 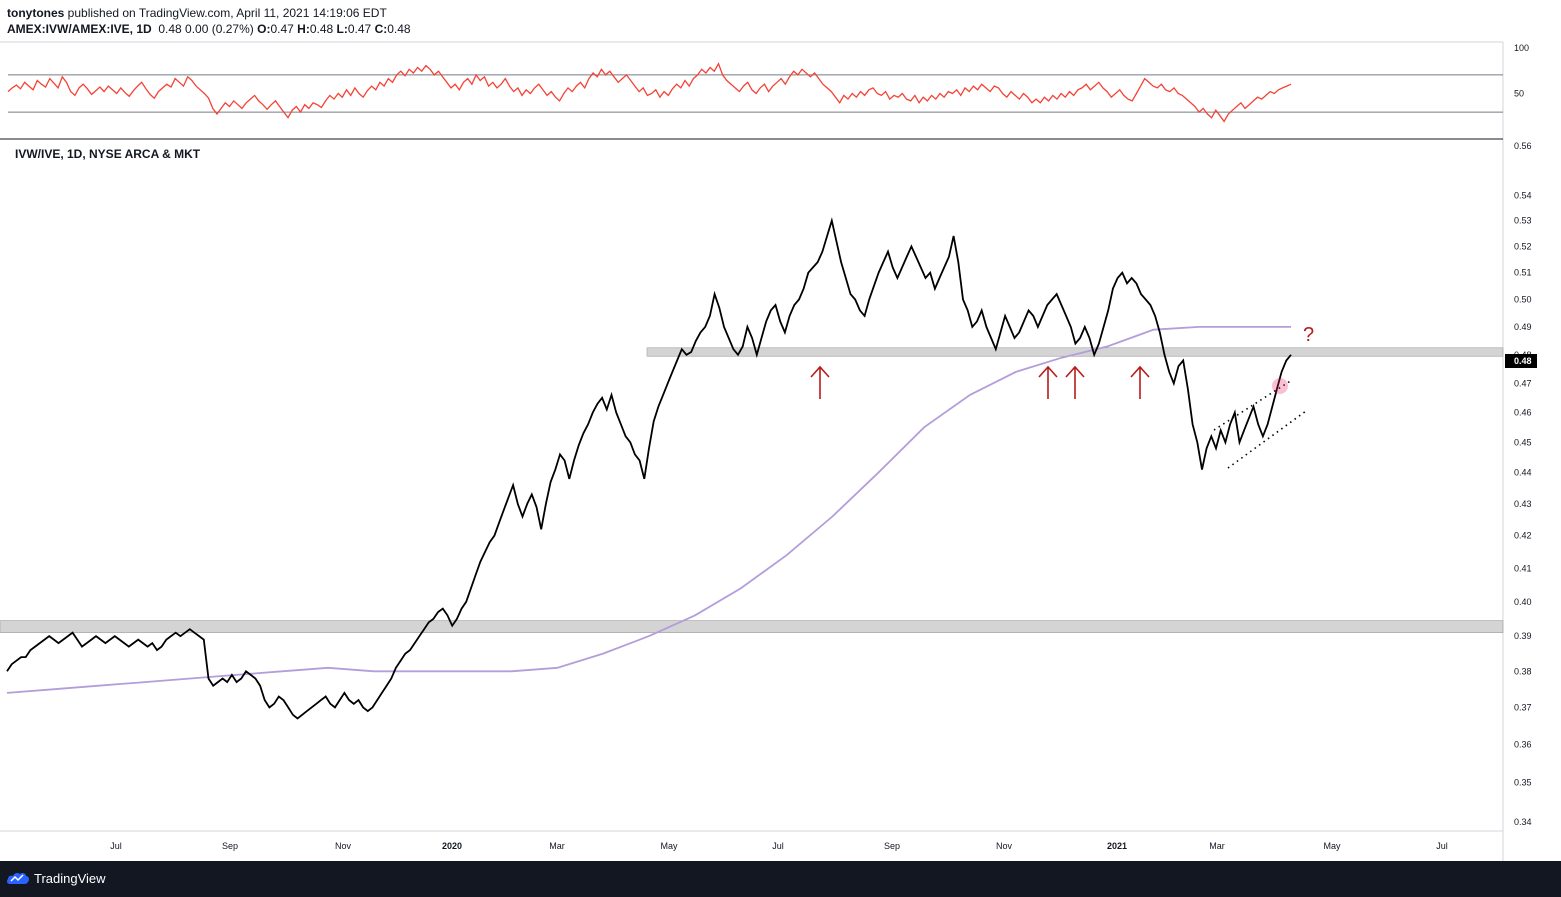 What do you see at coordinates (303, 29) in the screenshot?
I see `high-label: H:` at bounding box center [303, 29].